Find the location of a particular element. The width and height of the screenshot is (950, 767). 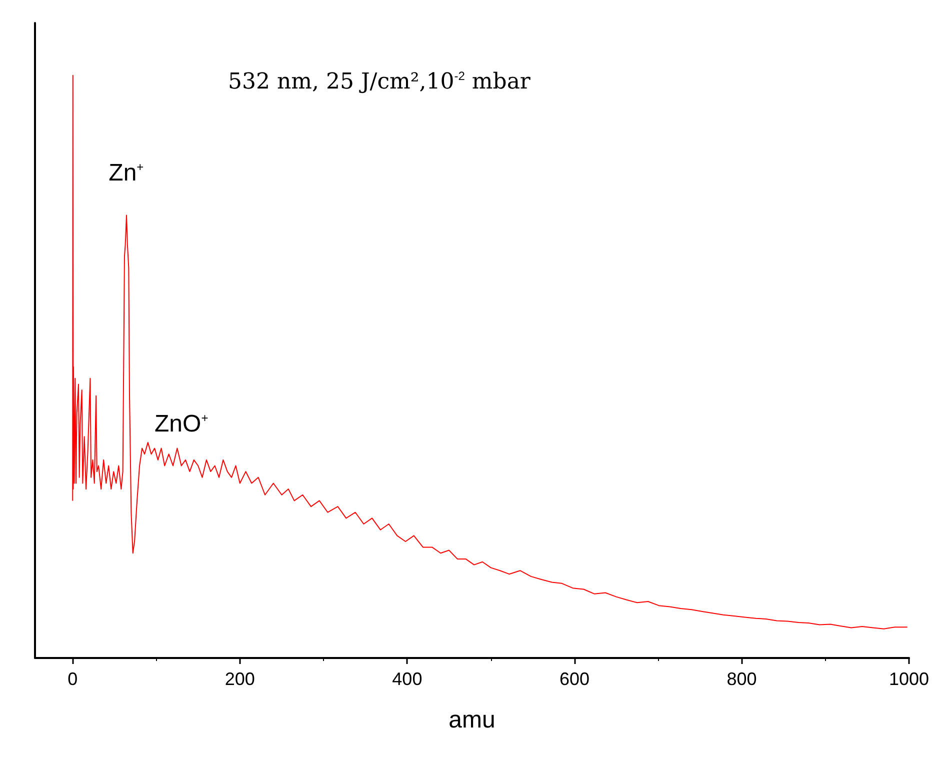

x-tick-label: 200 is located at coordinates (239, 679).